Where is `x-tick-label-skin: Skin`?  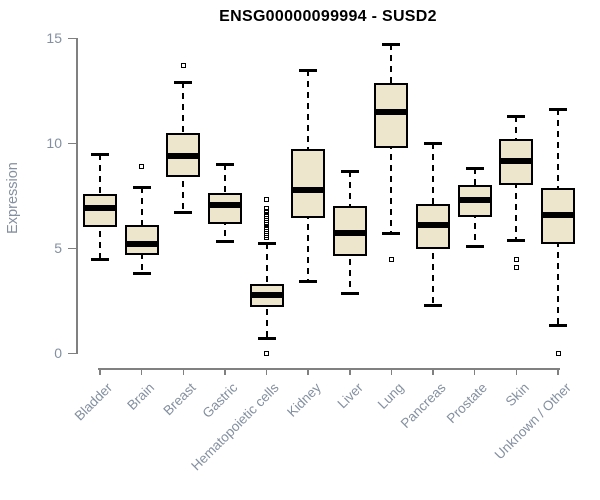 x-tick-label-skin: Skin is located at coordinates (517, 395).